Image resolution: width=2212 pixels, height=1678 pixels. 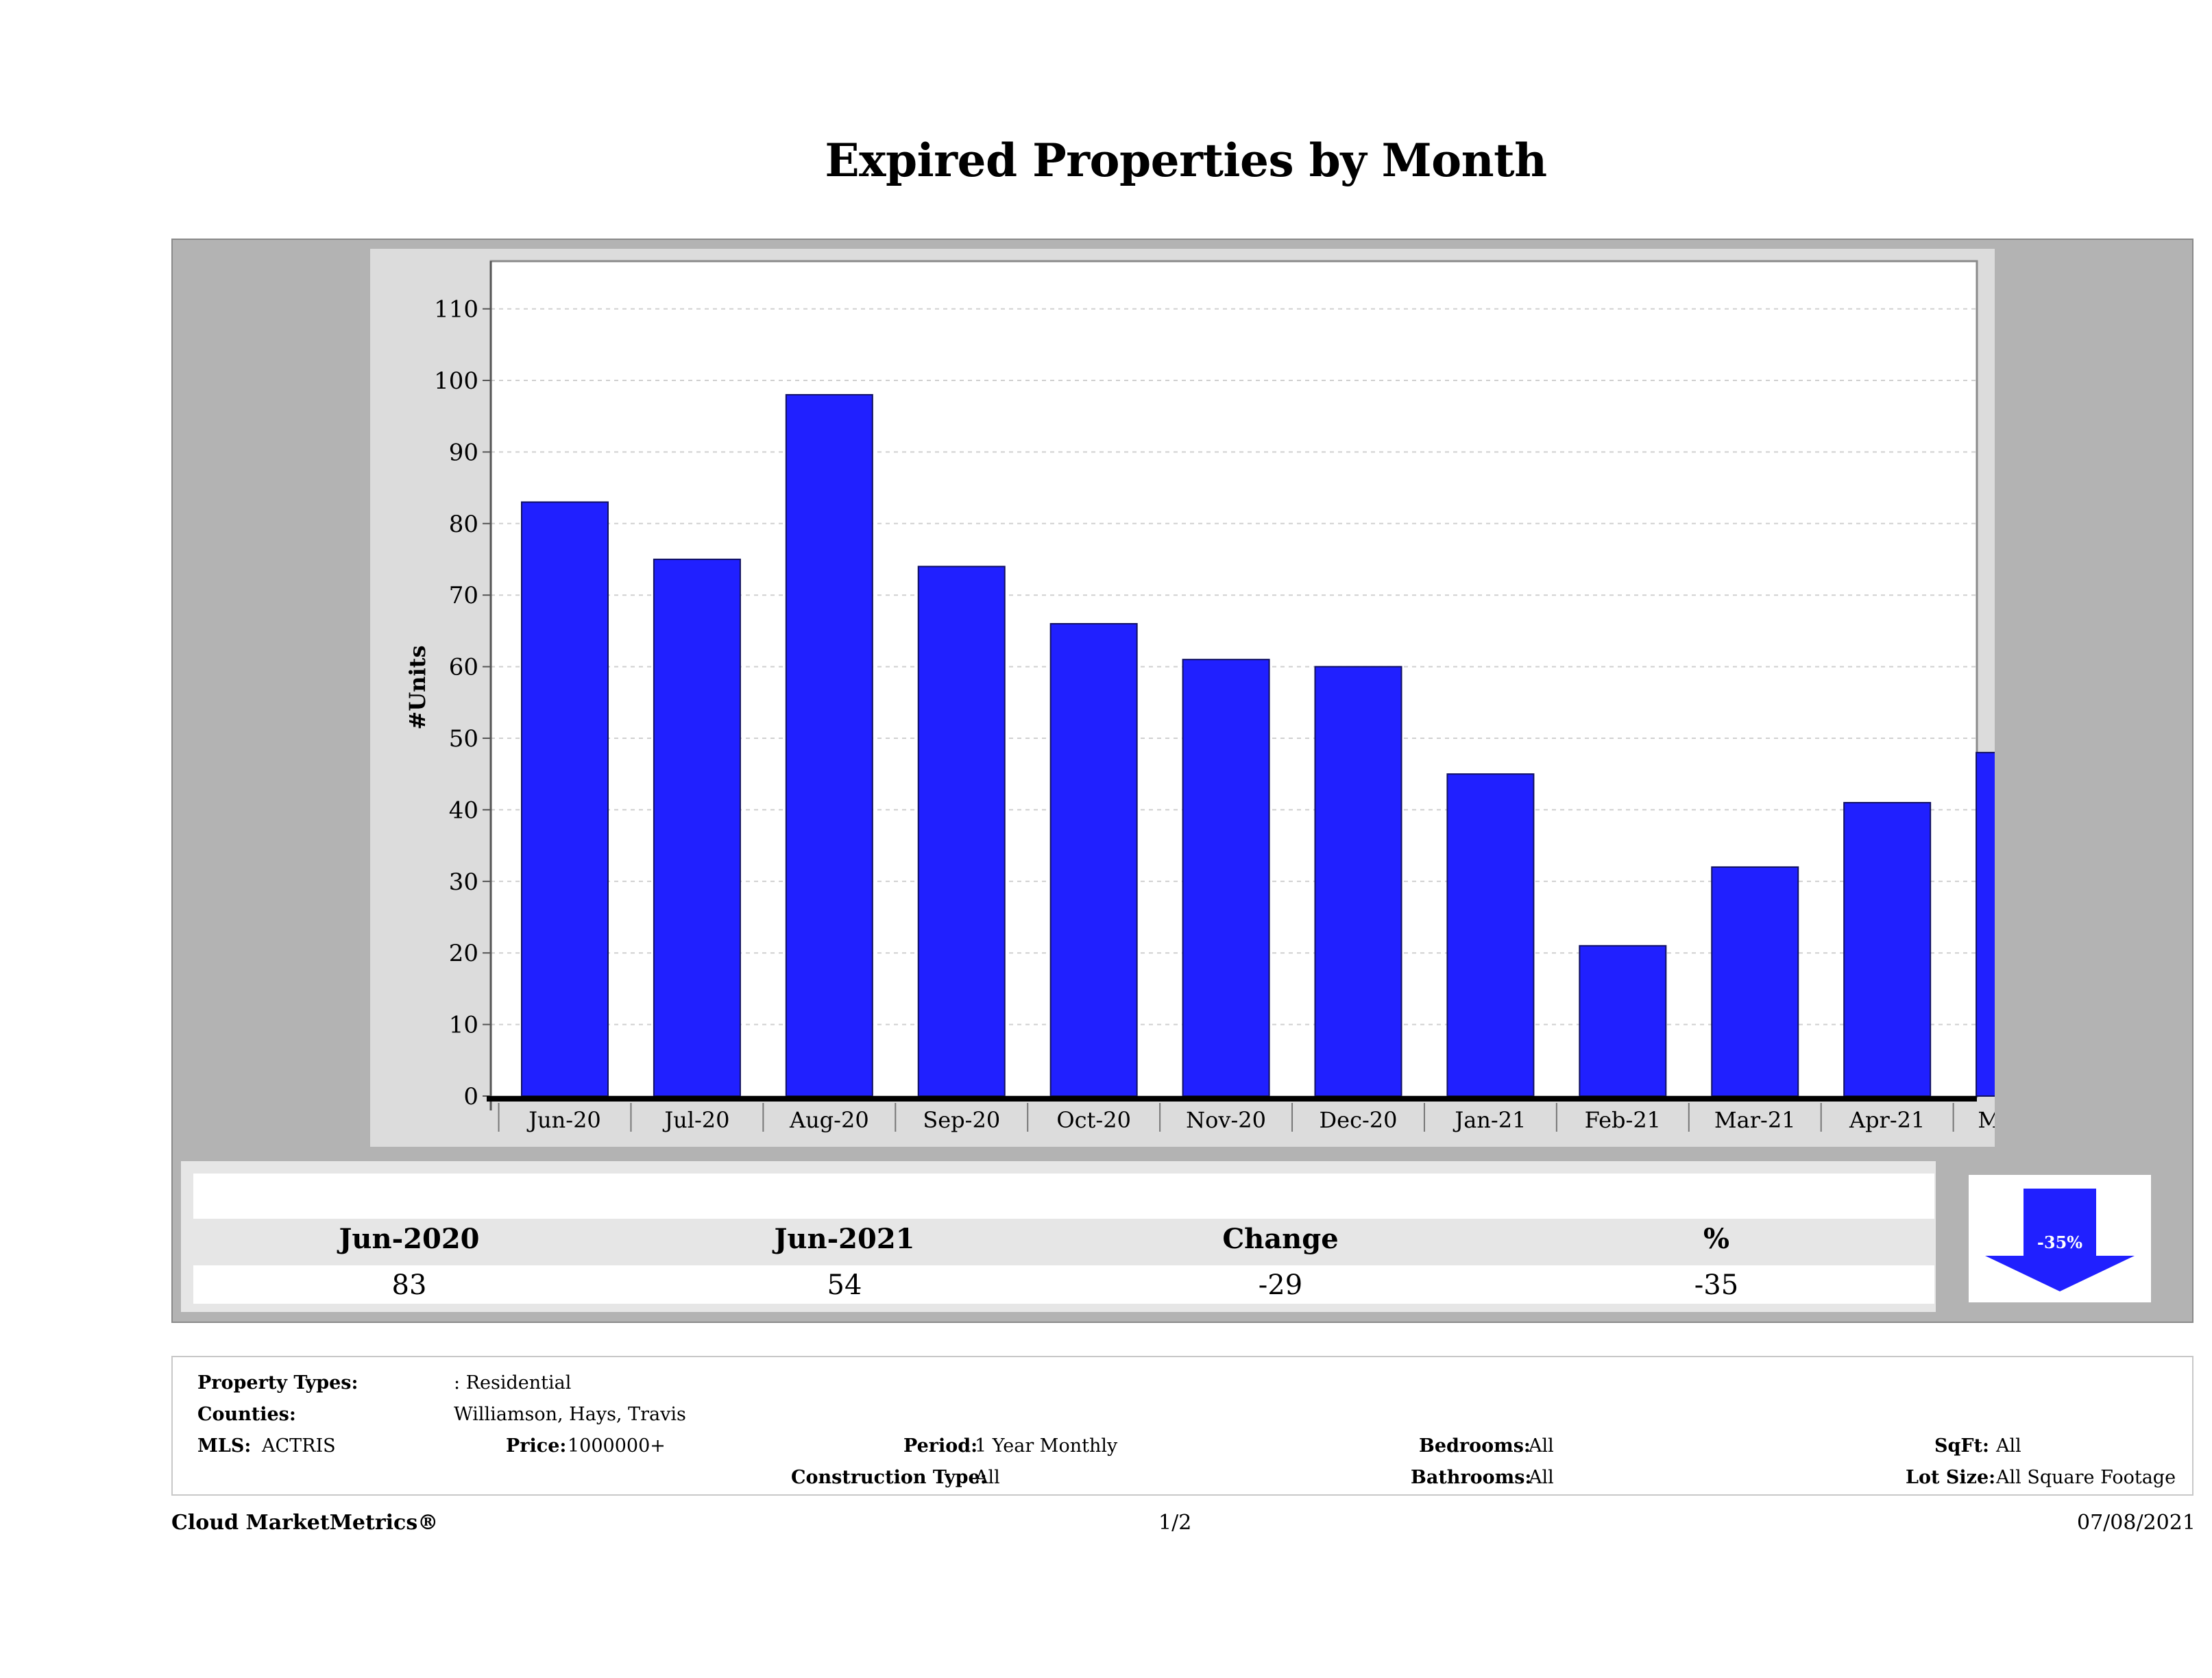 I want to click on x-tick-label: Apr-21, so click(x=1887, y=1120).